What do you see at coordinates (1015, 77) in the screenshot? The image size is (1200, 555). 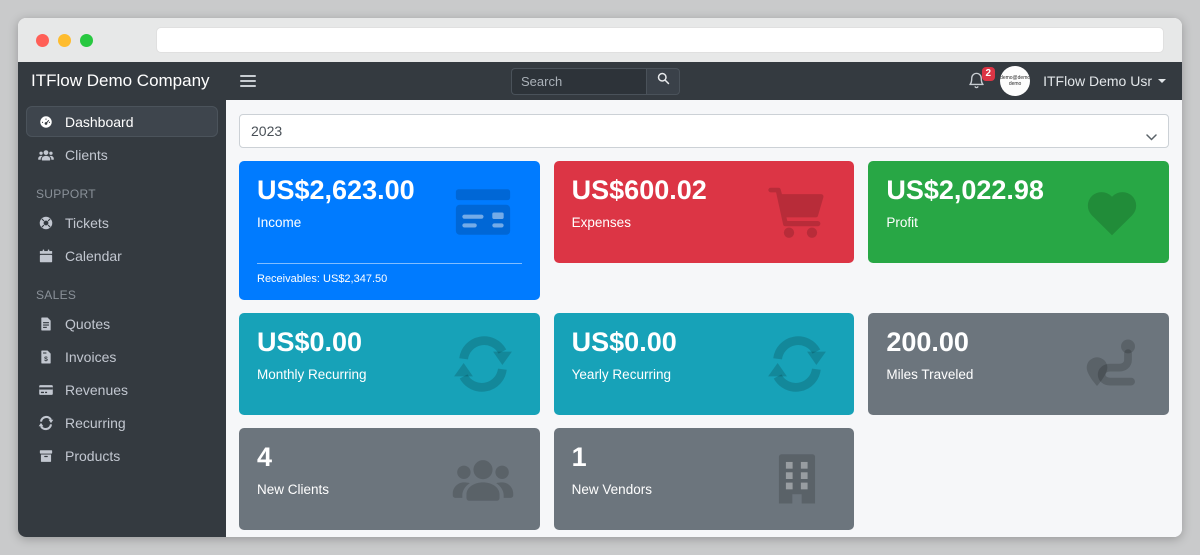 I see `avatar-text: demo@demo` at bounding box center [1015, 77].